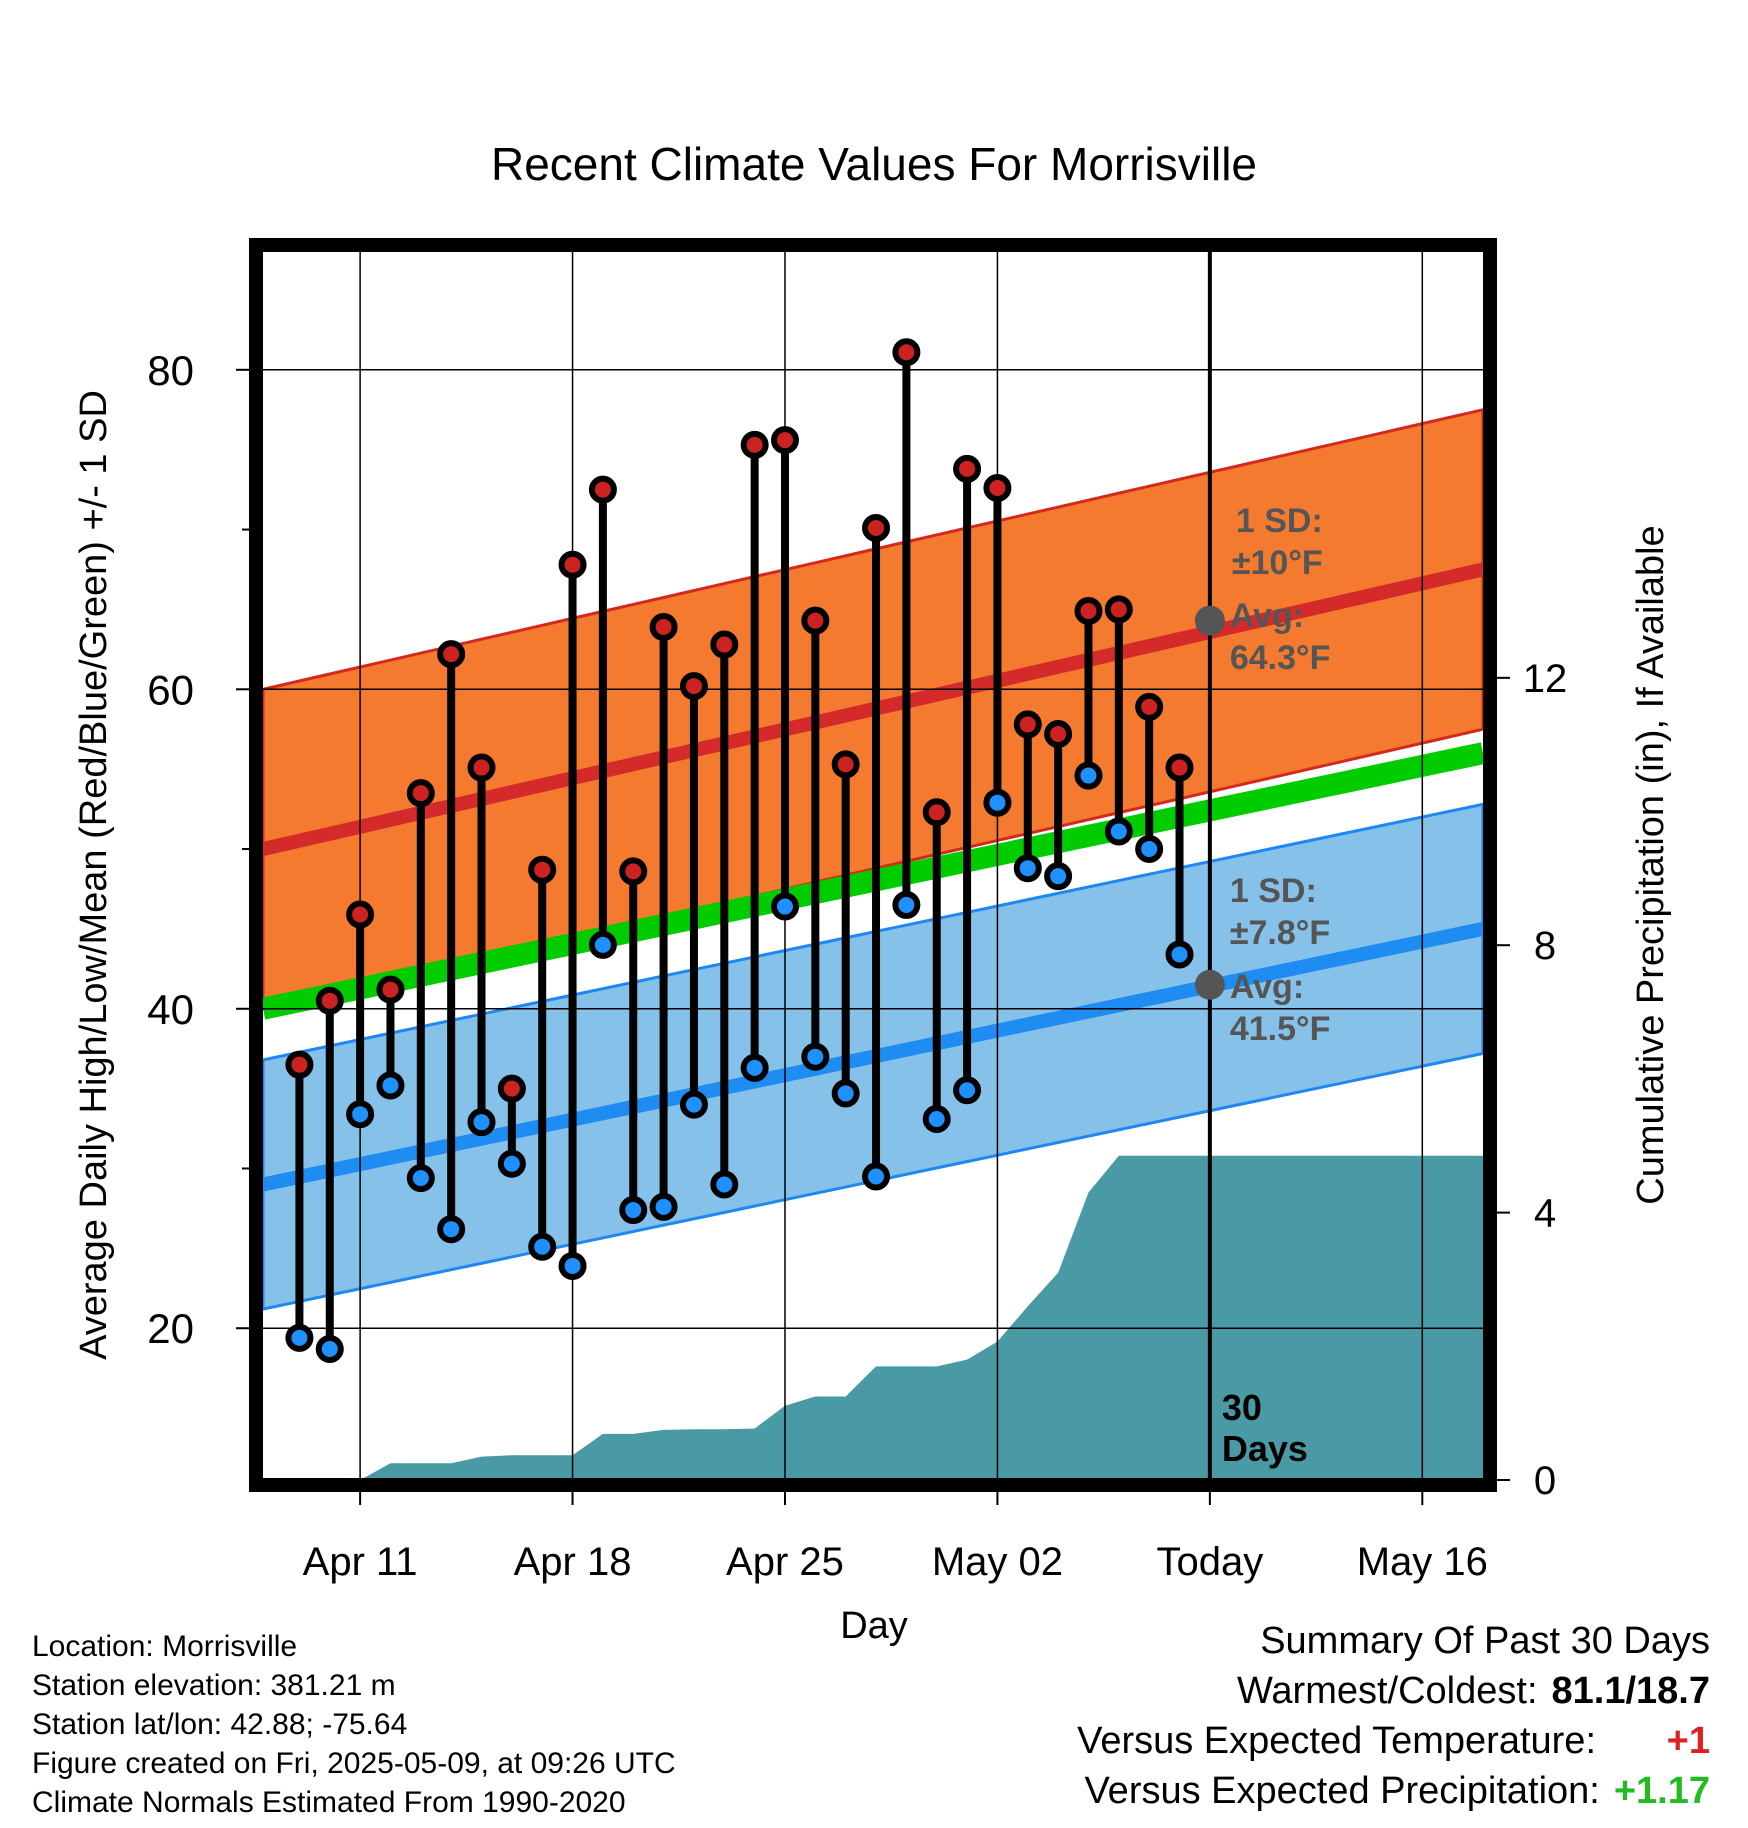 The width and height of the screenshot is (1748, 1828). What do you see at coordinates (1545, 946) in the screenshot?
I see `y2-tick-label-8: 8` at bounding box center [1545, 946].